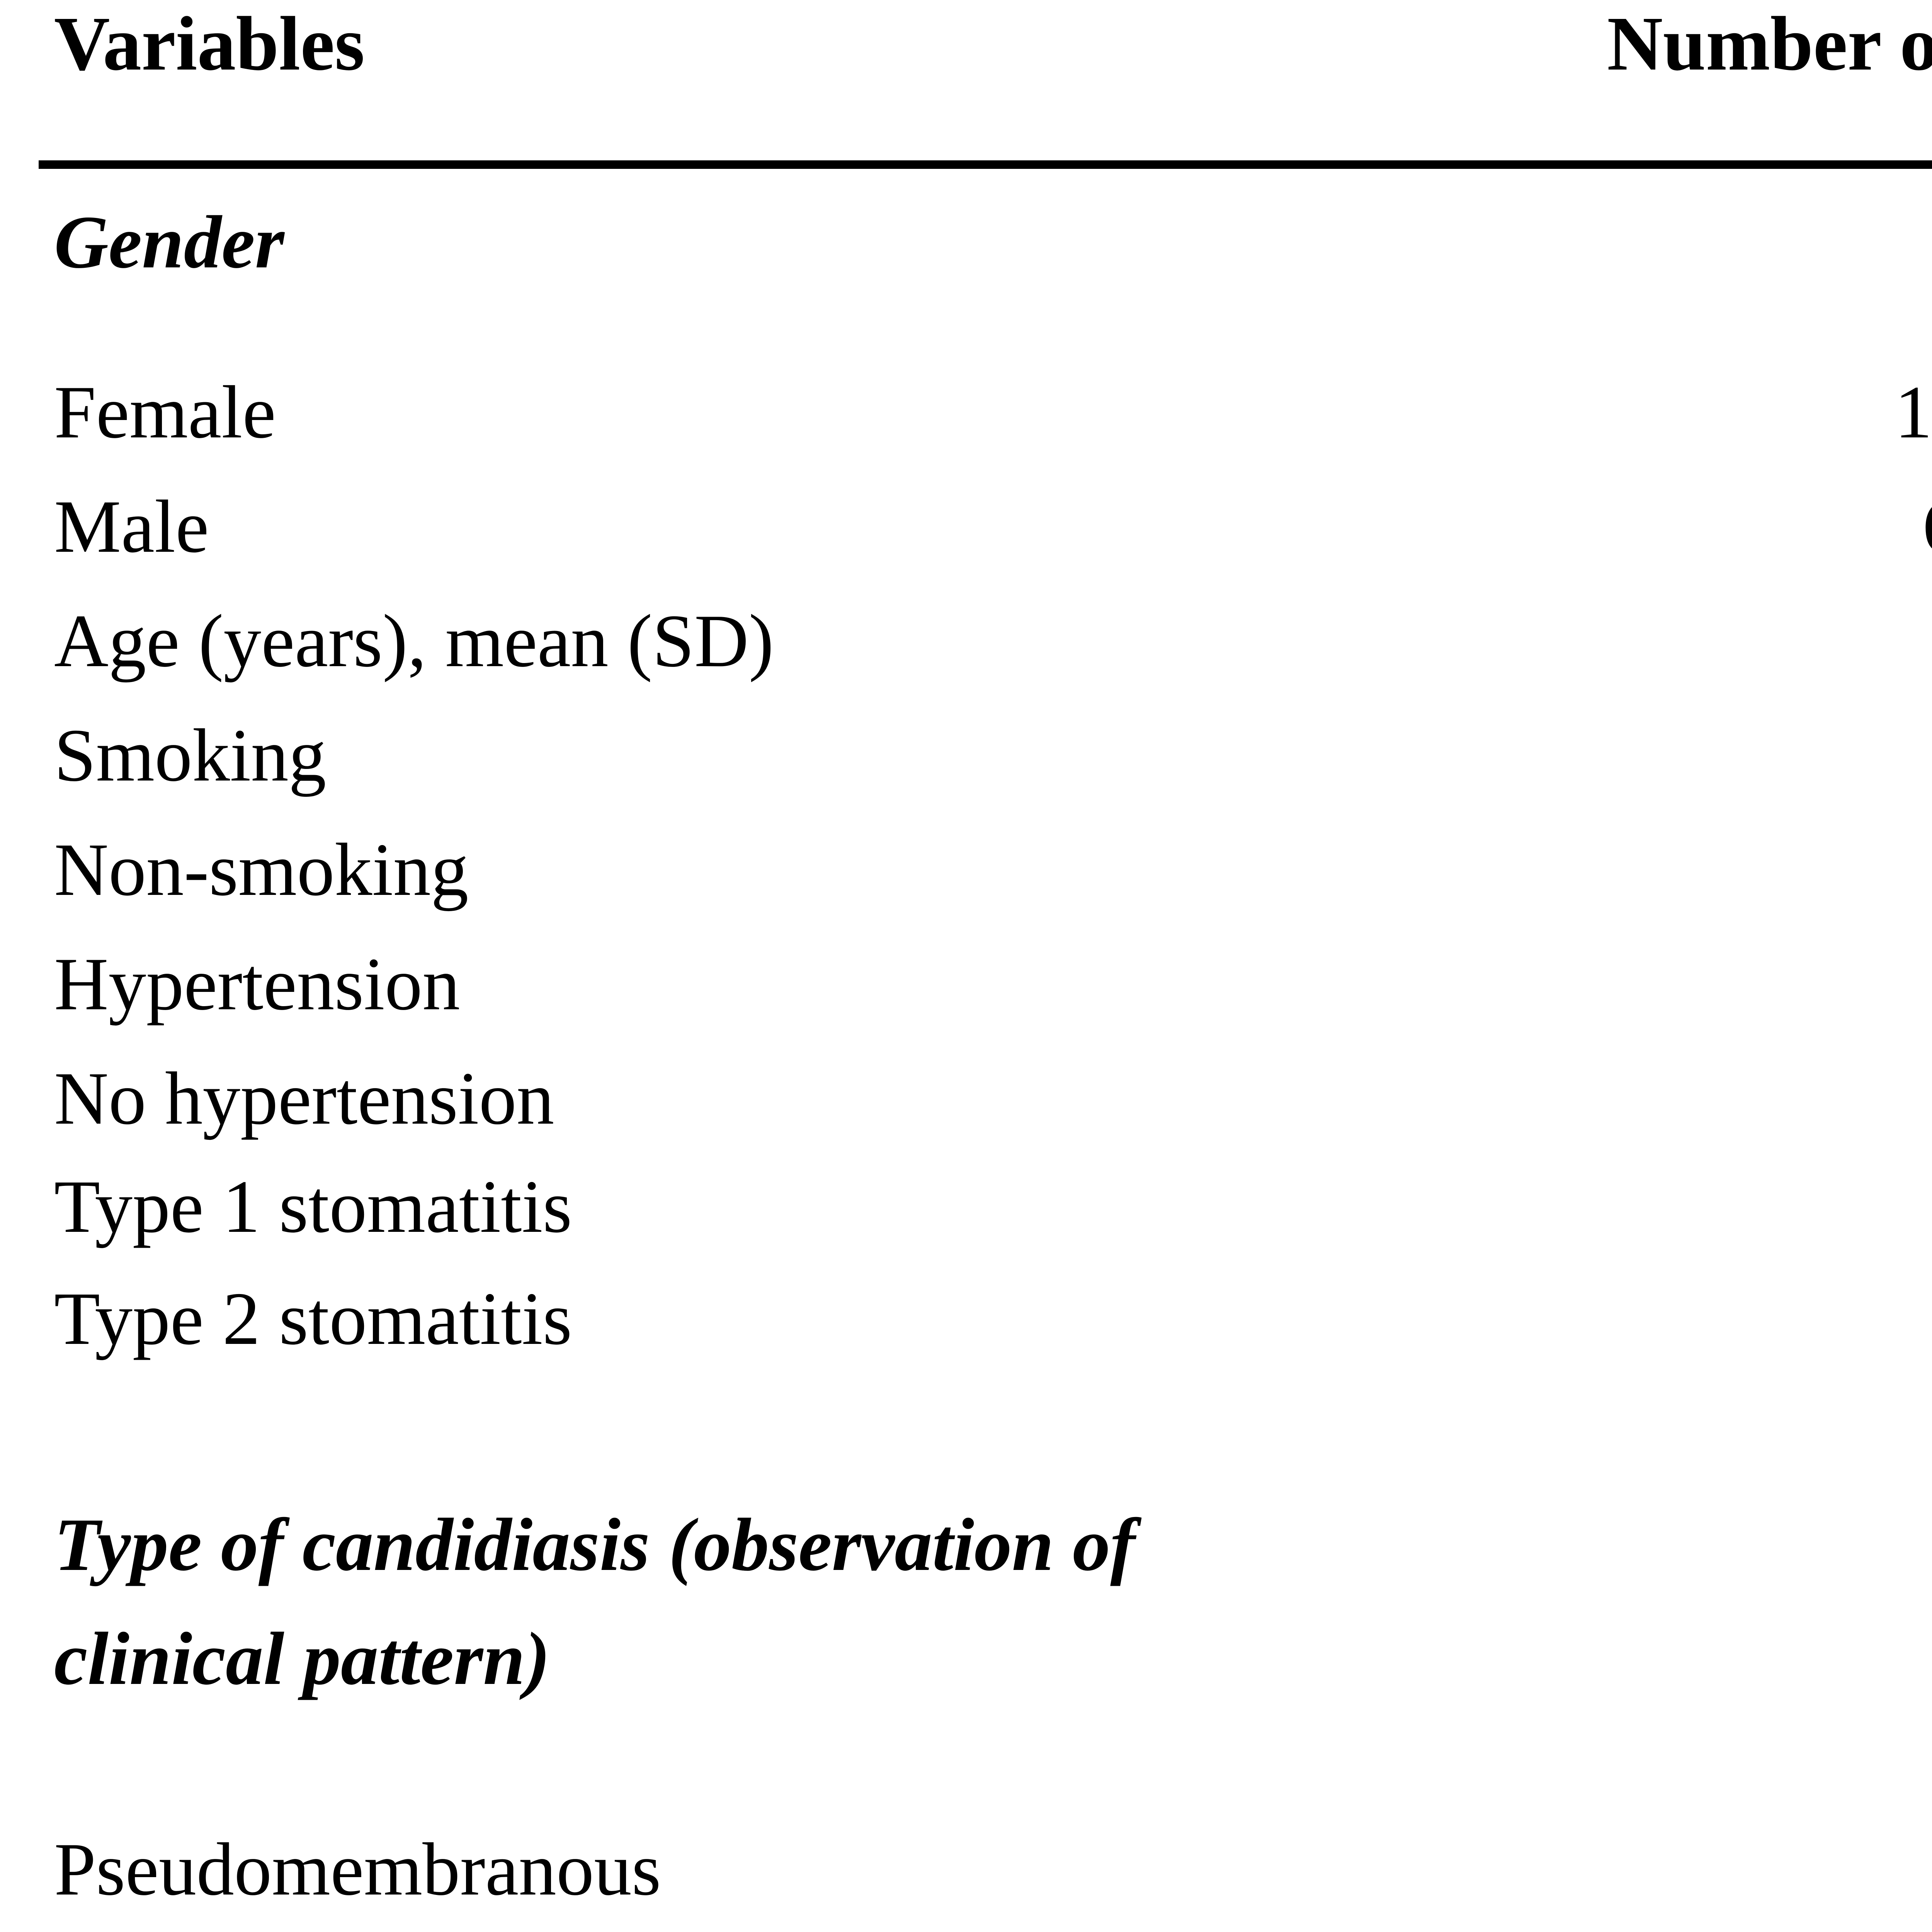  What do you see at coordinates (1738, 1099) in the screenshot?
I see `row-value-no-hypertension: 7 (38.8%)` at bounding box center [1738, 1099].